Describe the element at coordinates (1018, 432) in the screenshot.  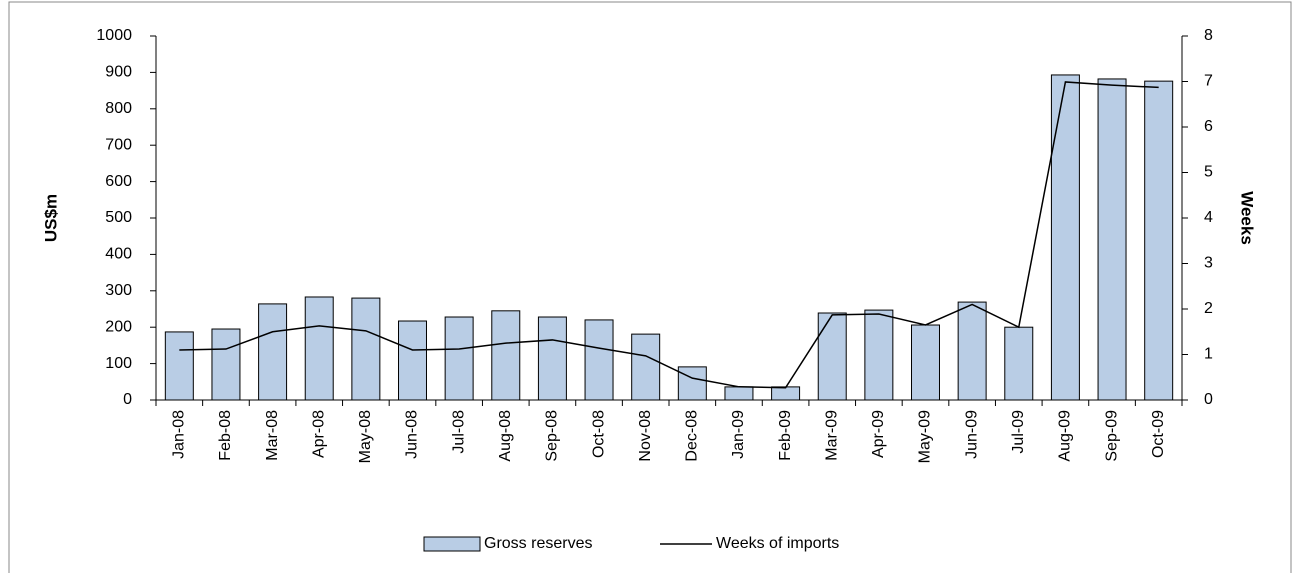
I see `x-tick-label: Jul-09` at that location.